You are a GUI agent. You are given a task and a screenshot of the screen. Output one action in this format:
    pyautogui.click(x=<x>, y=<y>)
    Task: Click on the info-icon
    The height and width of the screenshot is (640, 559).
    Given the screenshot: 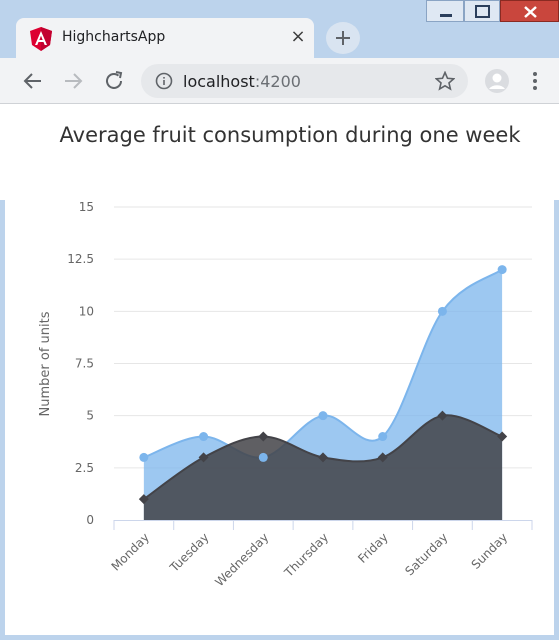 What is the action you would take?
    pyautogui.click(x=164, y=81)
    